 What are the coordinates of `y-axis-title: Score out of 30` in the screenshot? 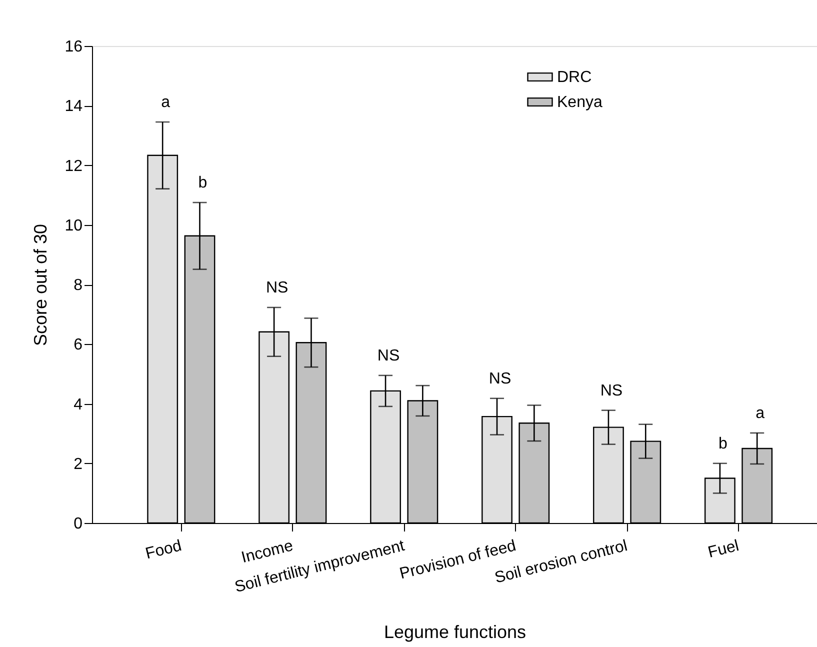 It's located at (40, 285).